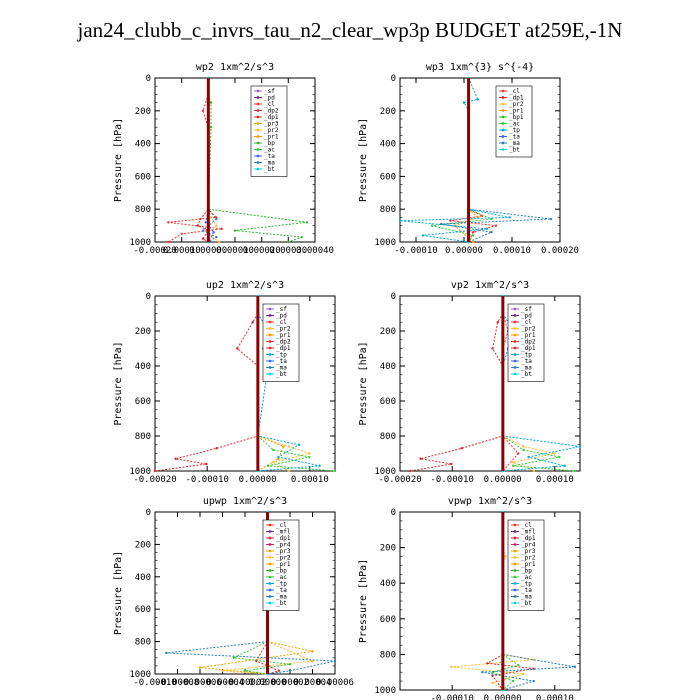 This screenshot has height=700, width=700. Describe the element at coordinates (310, 480) in the screenshot. I see `x-tick-label: 0.00010` at that location.